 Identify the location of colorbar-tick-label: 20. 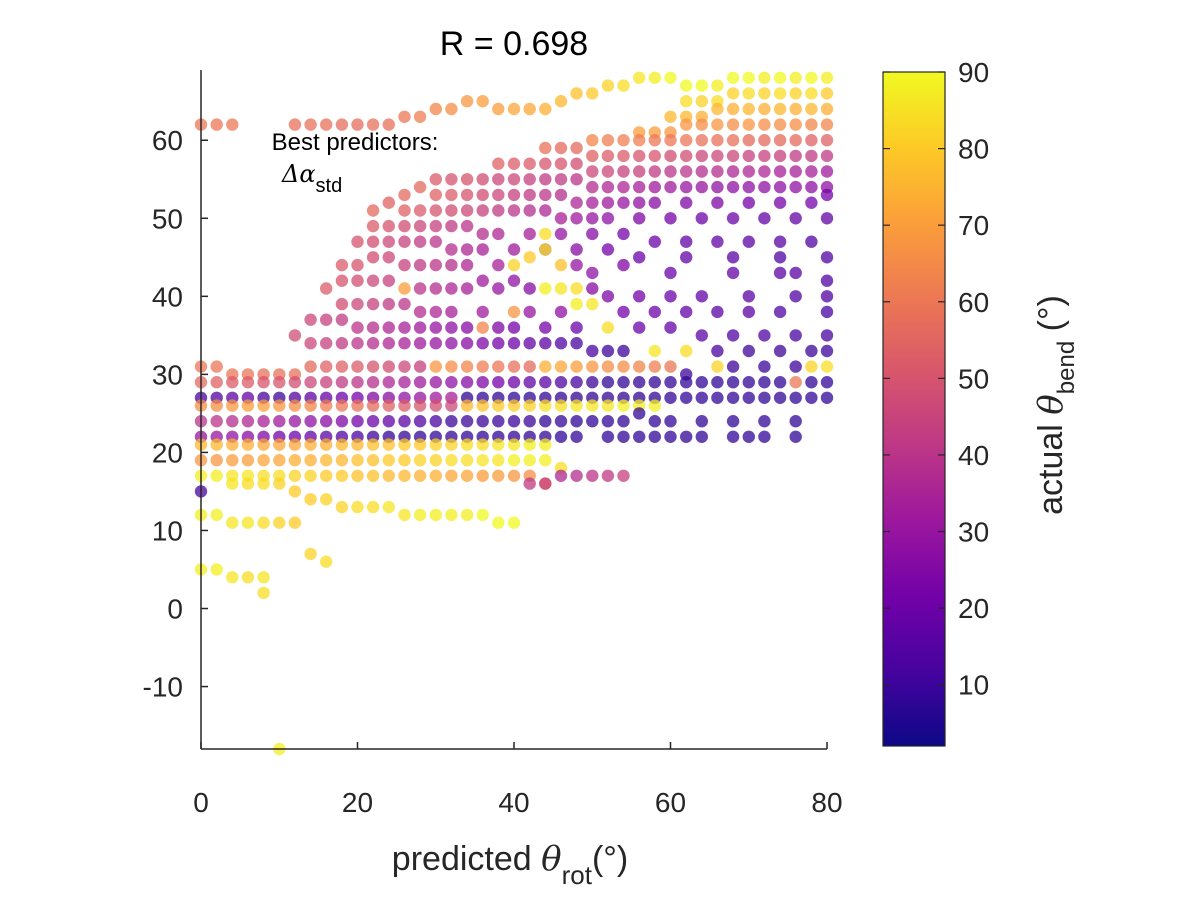
(973, 608).